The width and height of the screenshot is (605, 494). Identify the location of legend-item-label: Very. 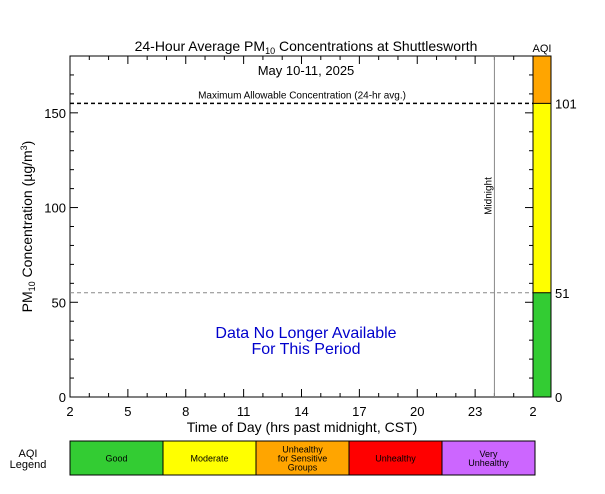
(488, 454).